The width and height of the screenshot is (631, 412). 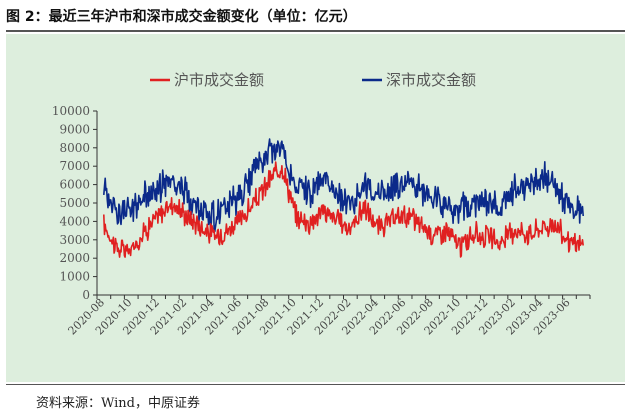 What do you see at coordinates (74, 240) in the screenshot?
I see `y-tick-label: 3000` at bounding box center [74, 240].